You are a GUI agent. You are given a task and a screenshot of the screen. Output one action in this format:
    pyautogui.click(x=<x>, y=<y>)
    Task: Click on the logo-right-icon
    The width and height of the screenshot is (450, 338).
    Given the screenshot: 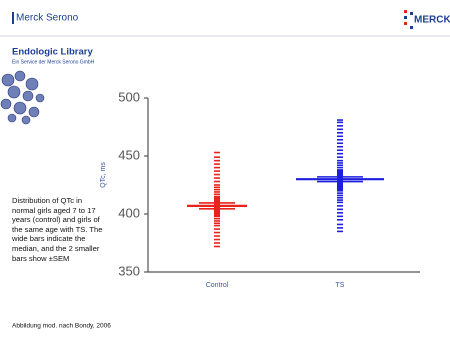 What is the action you would take?
    pyautogui.click(x=408, y=19)
    